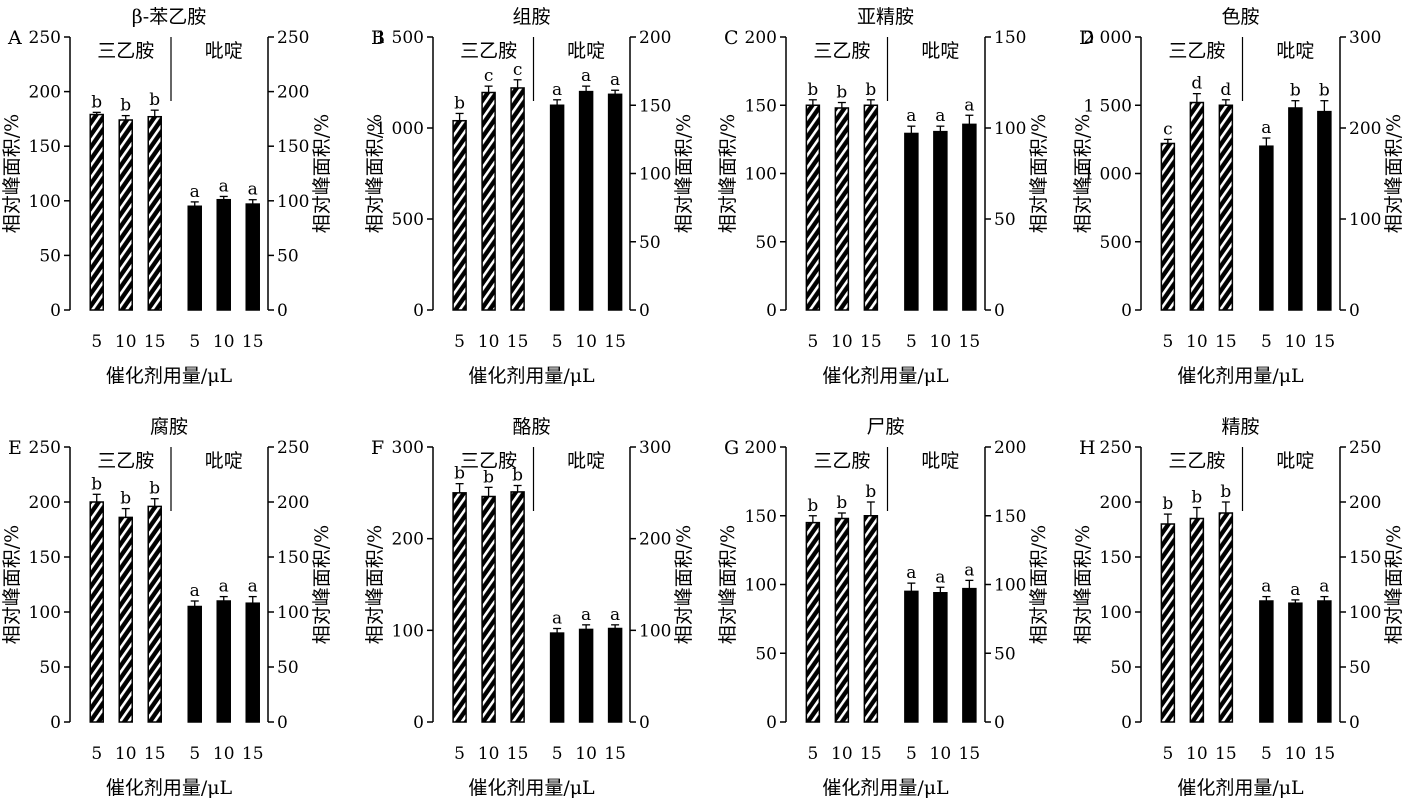 The width and height of the screenshot is (1418, 798). What do you see at coordinates (518, 70) in the screenshot?
I see `significance-letter: c` at bounding box center [518, 70].